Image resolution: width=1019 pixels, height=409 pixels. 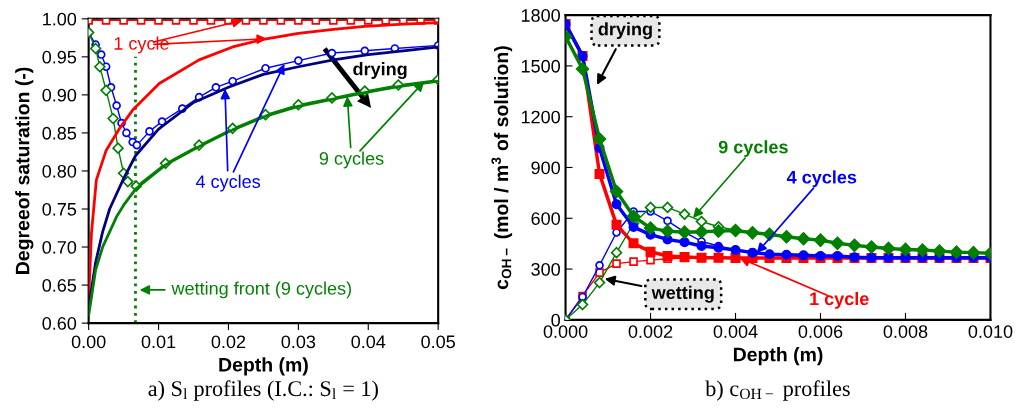 What do you see at coordinates (905, 331) in the screenshot?
I see `x-tick-label: 0.008` at bounding box center [905, 331].